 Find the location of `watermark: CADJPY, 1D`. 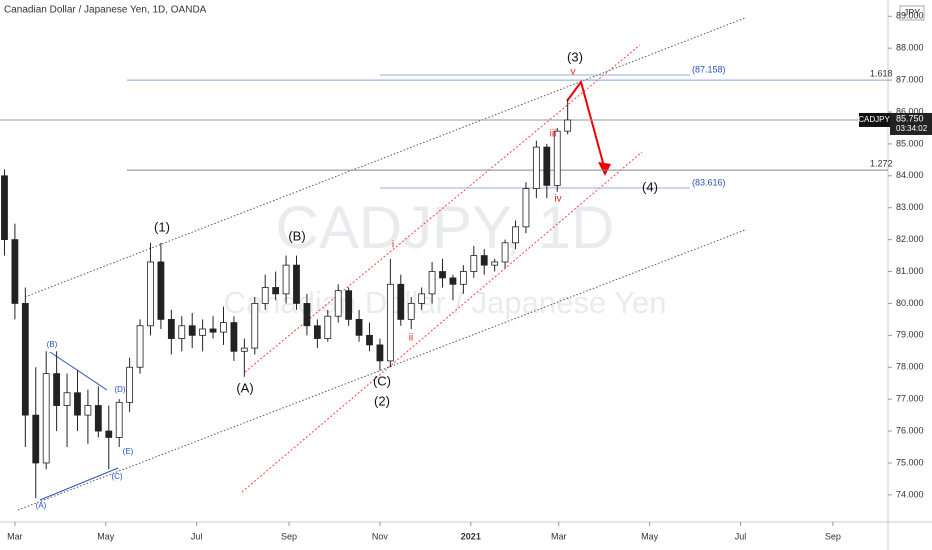

watermark: CADJPY, 1D is located at coordinates (444, 227).